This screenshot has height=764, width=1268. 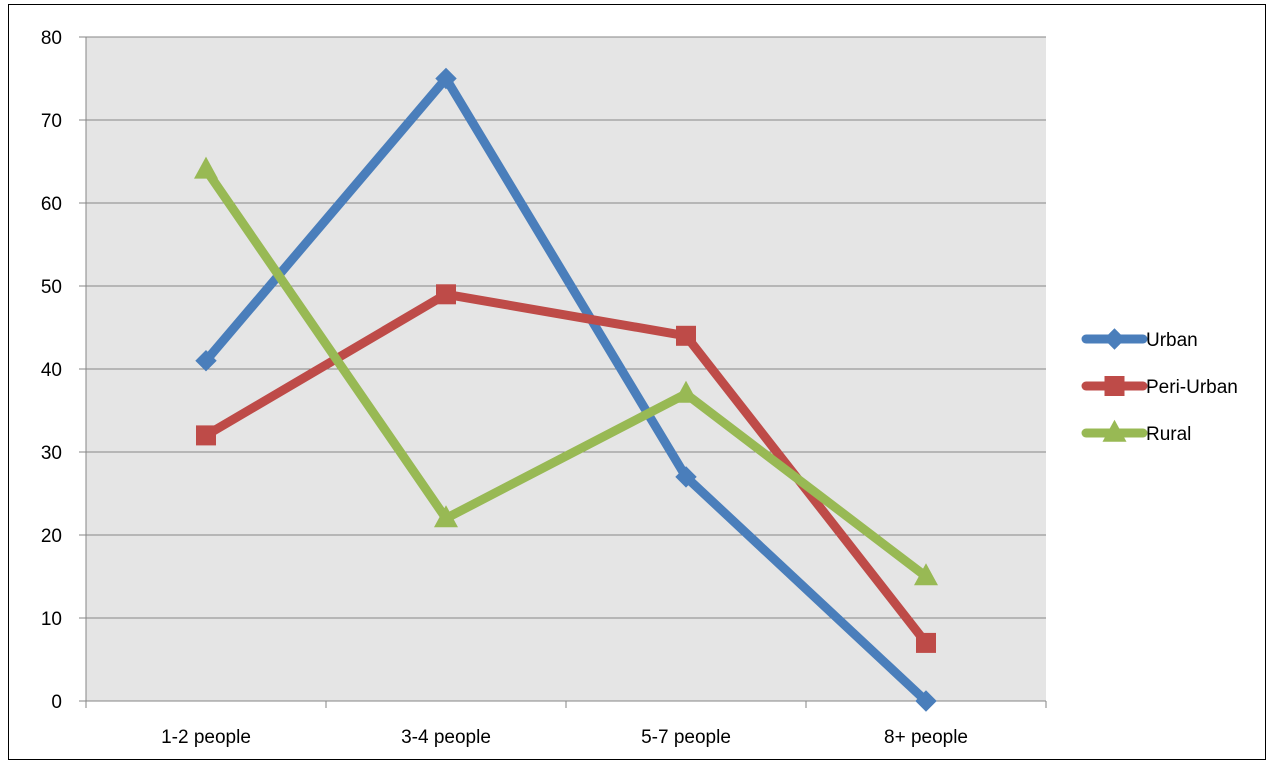 I want to click on legend-label-urban: Urban, so click(x=1172, y=340).